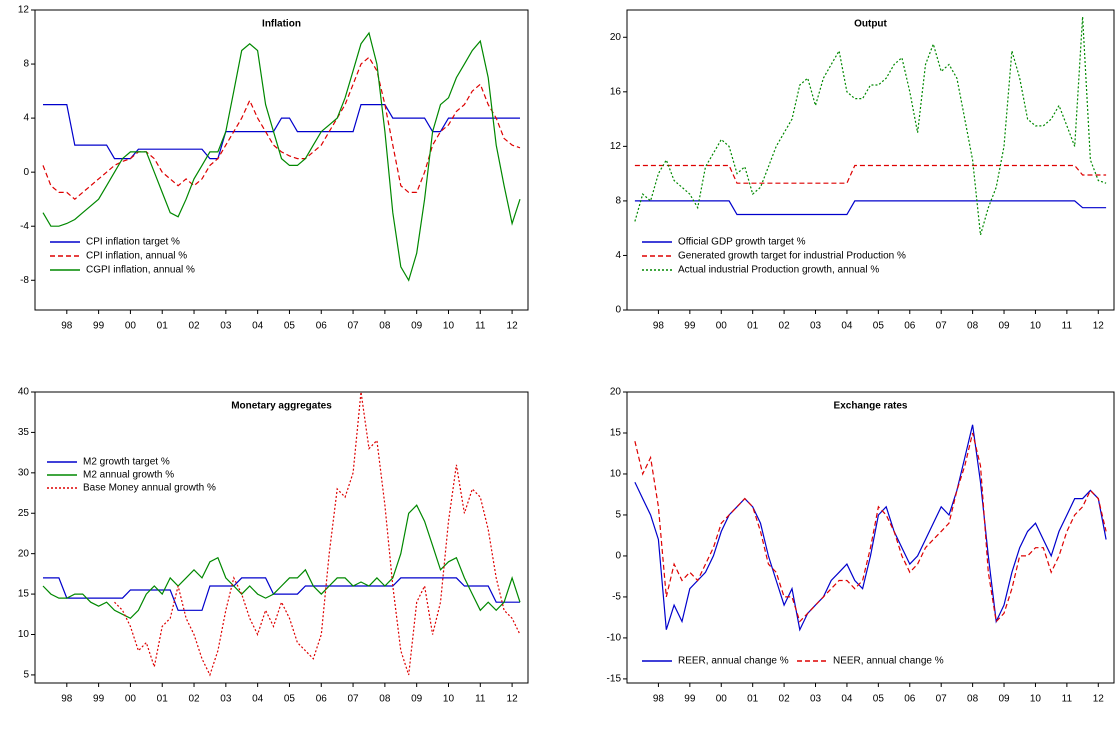  What do you see at coordinates (281, 24) in the screenshot?
I see `chart-title: Inflation` at bounding box center [281, 24].